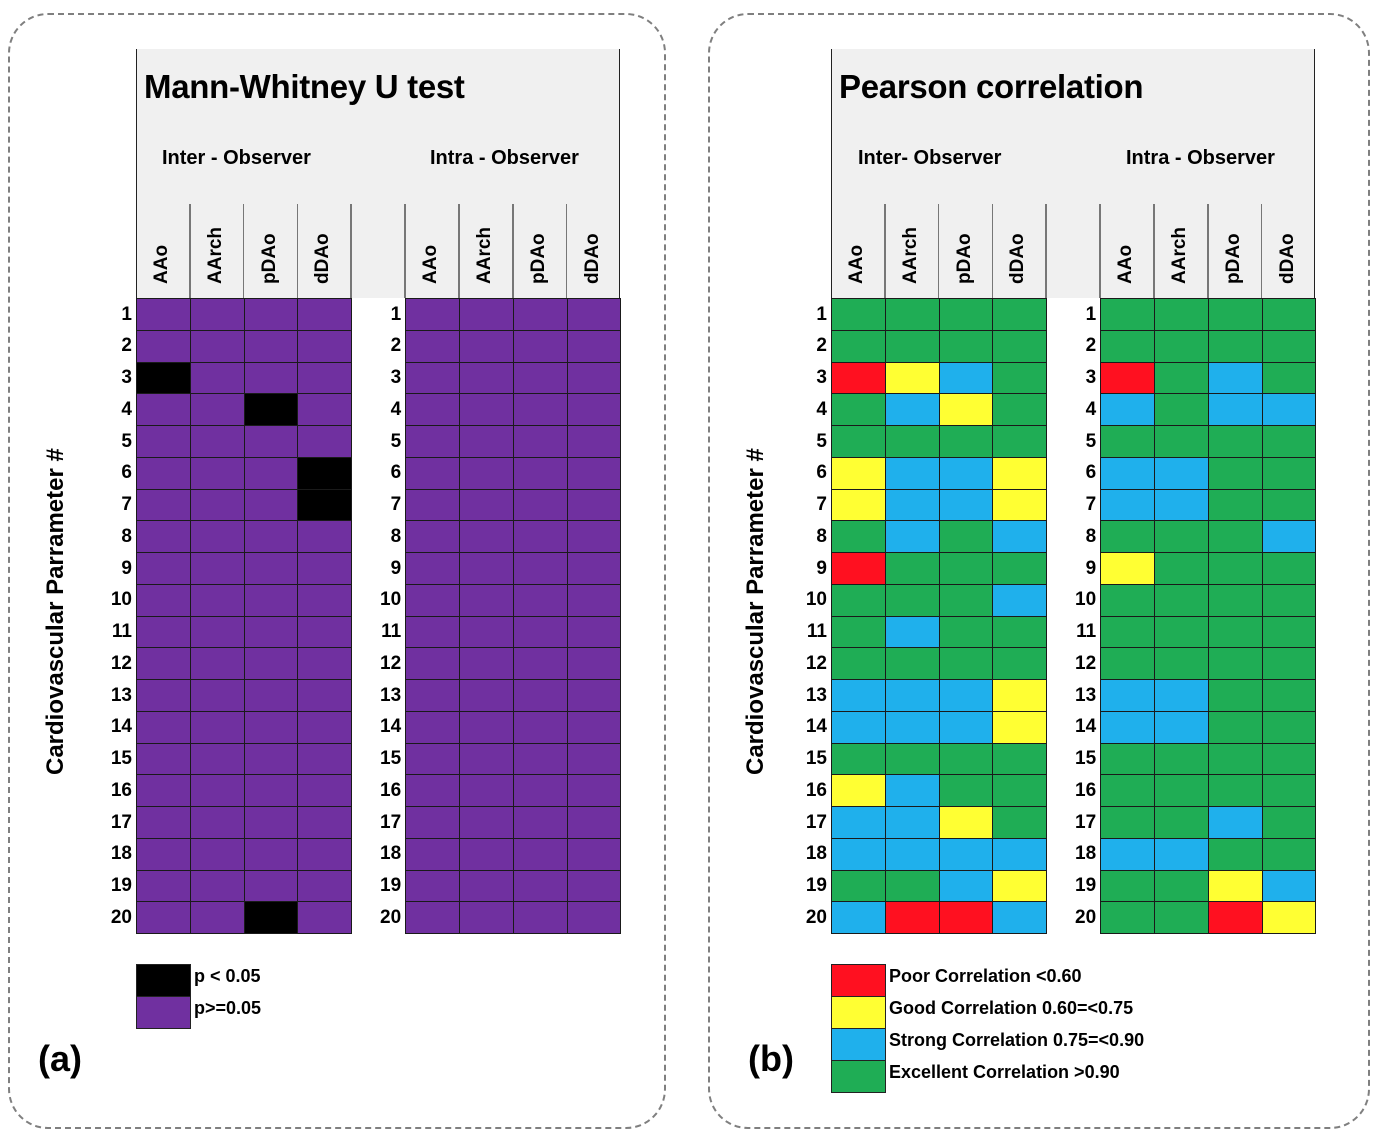 This screenshot has width=1378, height=1142. I want to click on legend-label: p>=0.05, so click(228, 1008).